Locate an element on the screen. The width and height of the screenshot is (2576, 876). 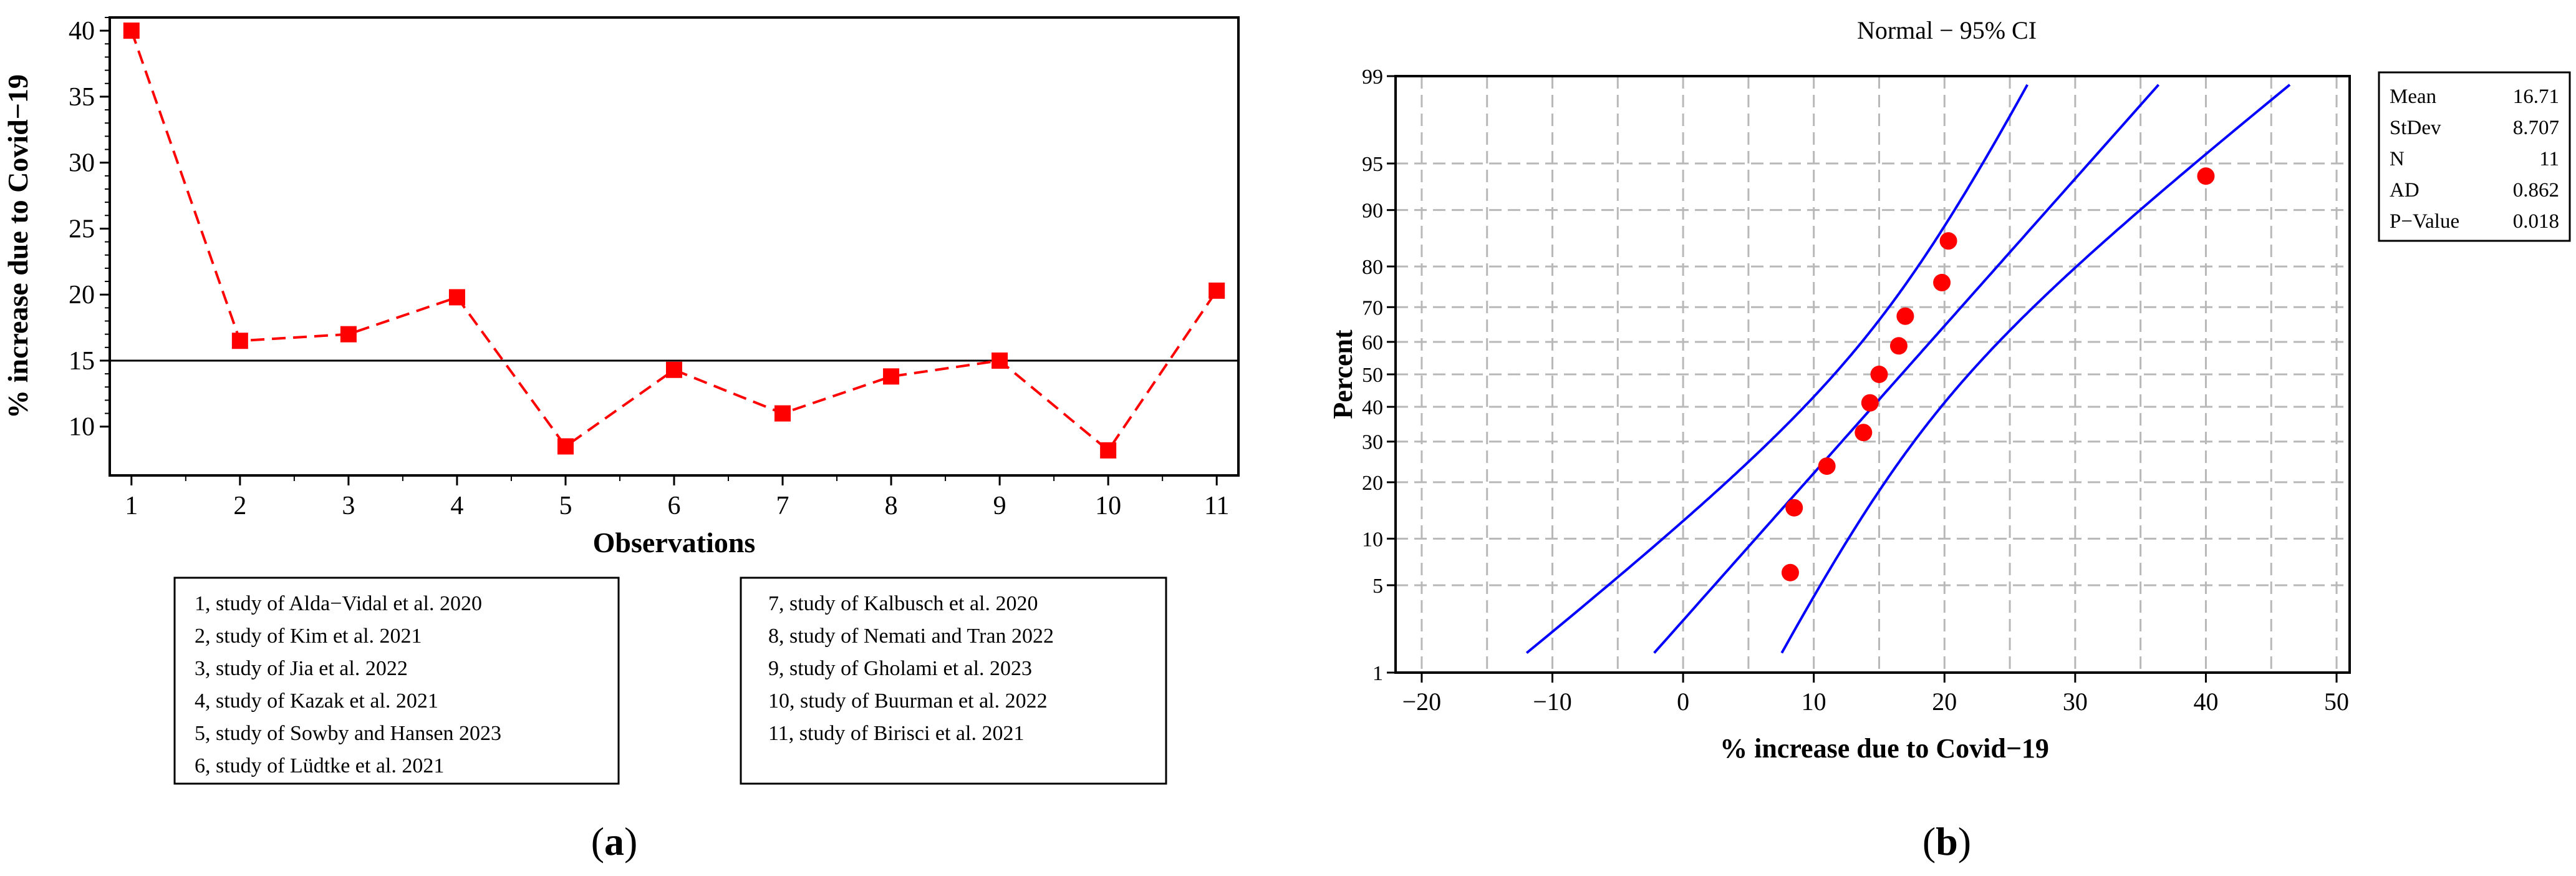
panel-b-stat-label: P−Value is located at coordinates (2424, 221).